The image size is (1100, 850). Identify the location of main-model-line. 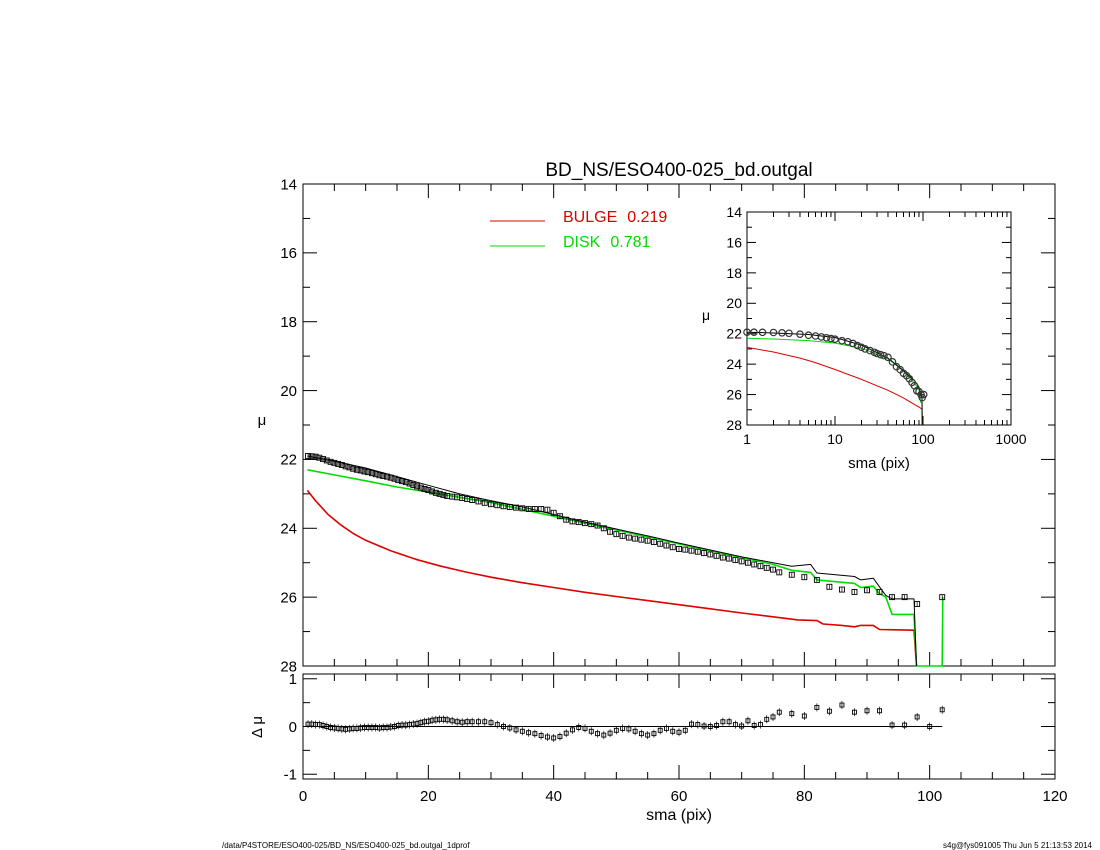
(612, 561).